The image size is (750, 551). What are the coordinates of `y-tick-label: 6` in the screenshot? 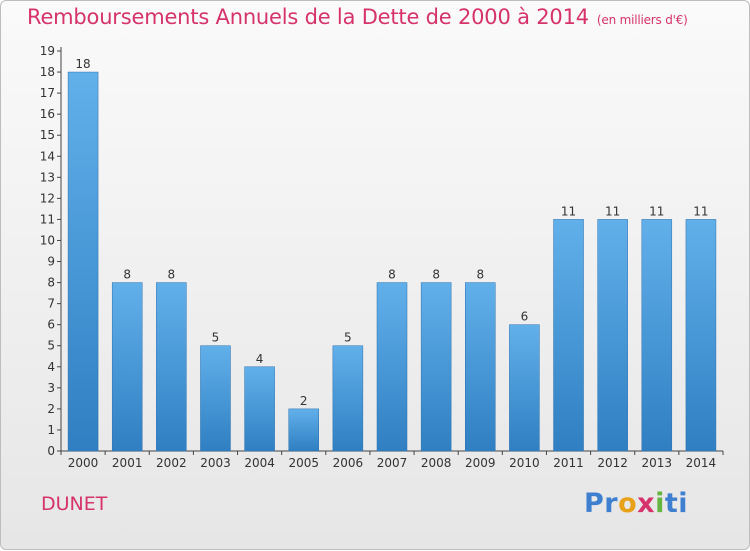 It's located at (51, 325).